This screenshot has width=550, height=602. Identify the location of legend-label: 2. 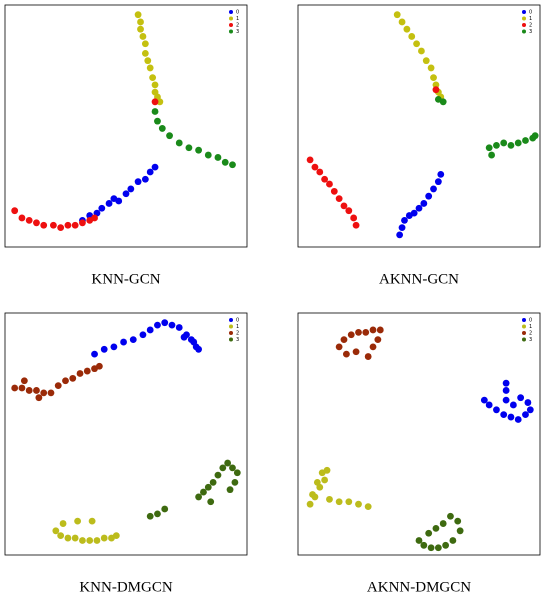
(530, 26).